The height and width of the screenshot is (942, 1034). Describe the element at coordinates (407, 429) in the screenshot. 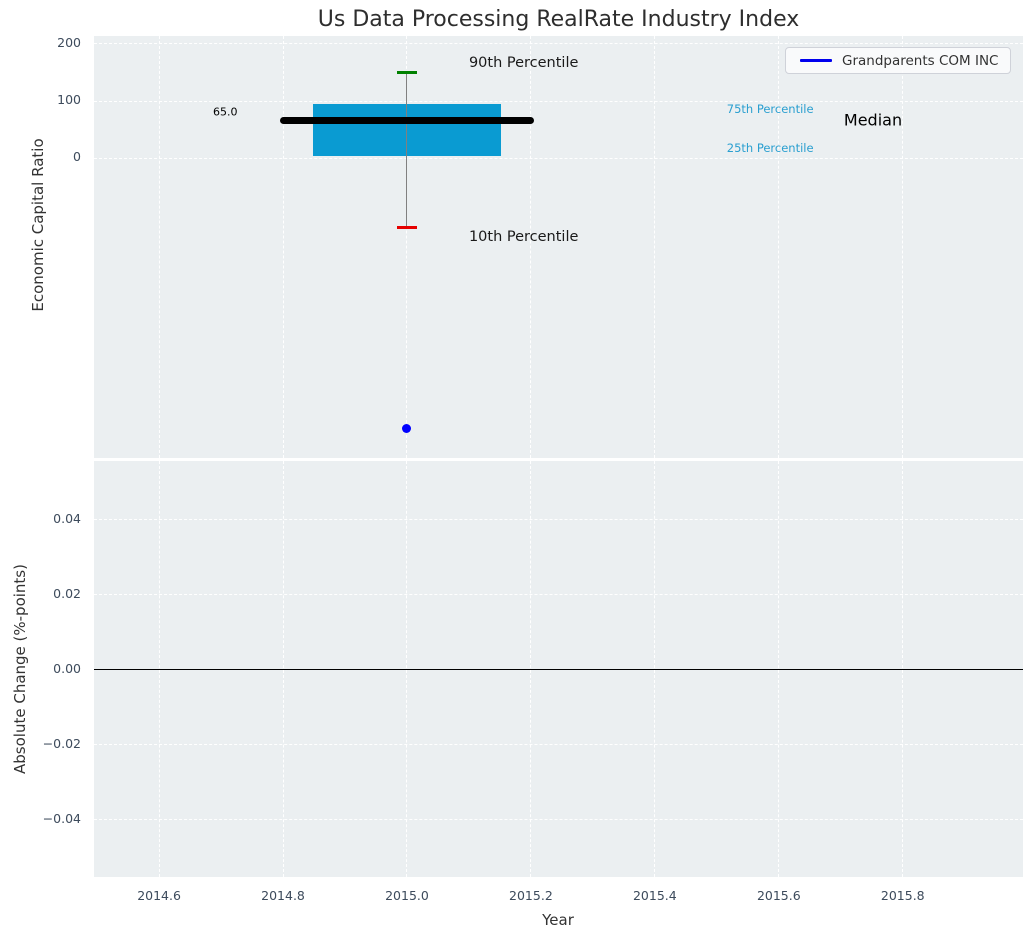

I see `company-data-point` at that location.